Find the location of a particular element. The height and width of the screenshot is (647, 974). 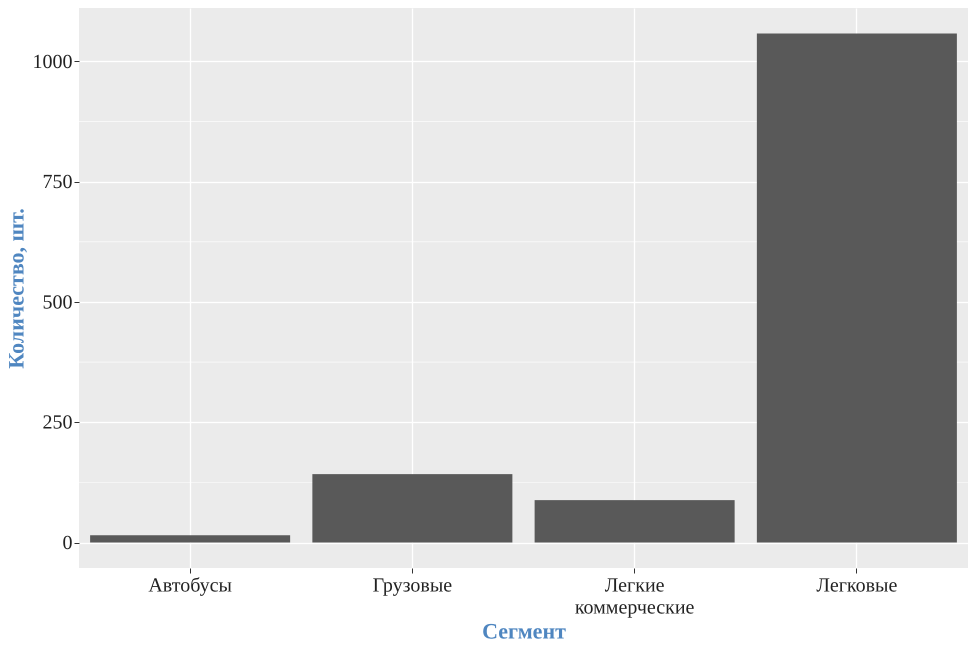

y-tick-label: 750 is located at coordinates (57, 182).